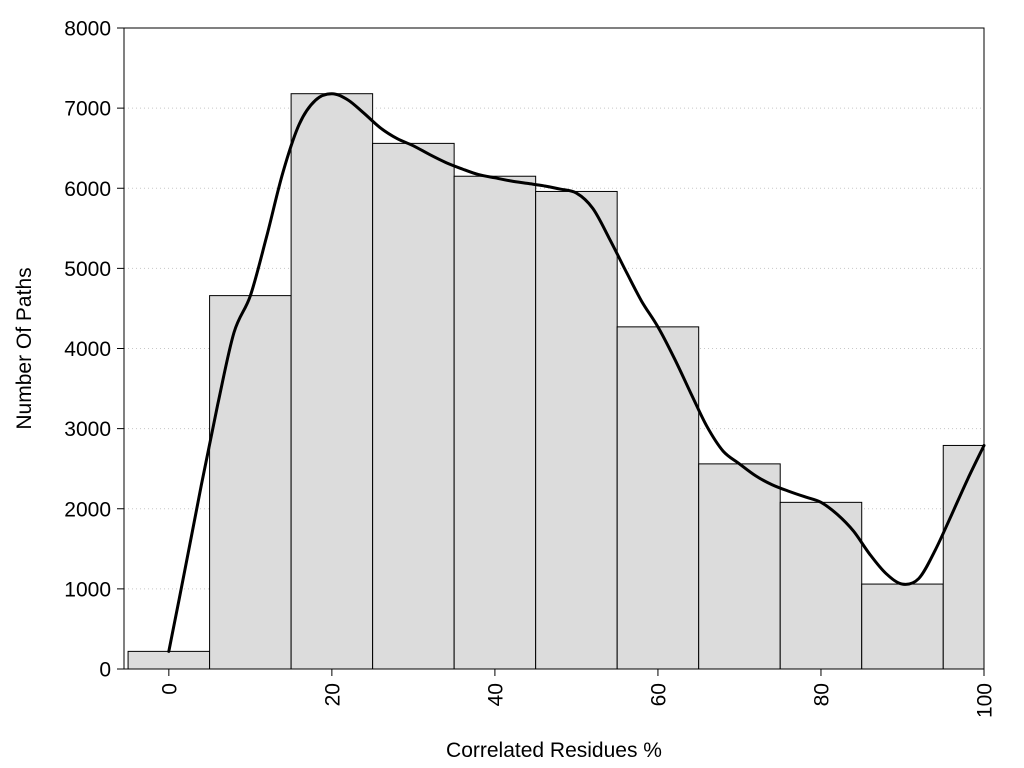  What do you see at coordinates (554, 750) in the screenshot?
I see `x-axis-title: Correlated Residues %` at bounding box center [554, 750].